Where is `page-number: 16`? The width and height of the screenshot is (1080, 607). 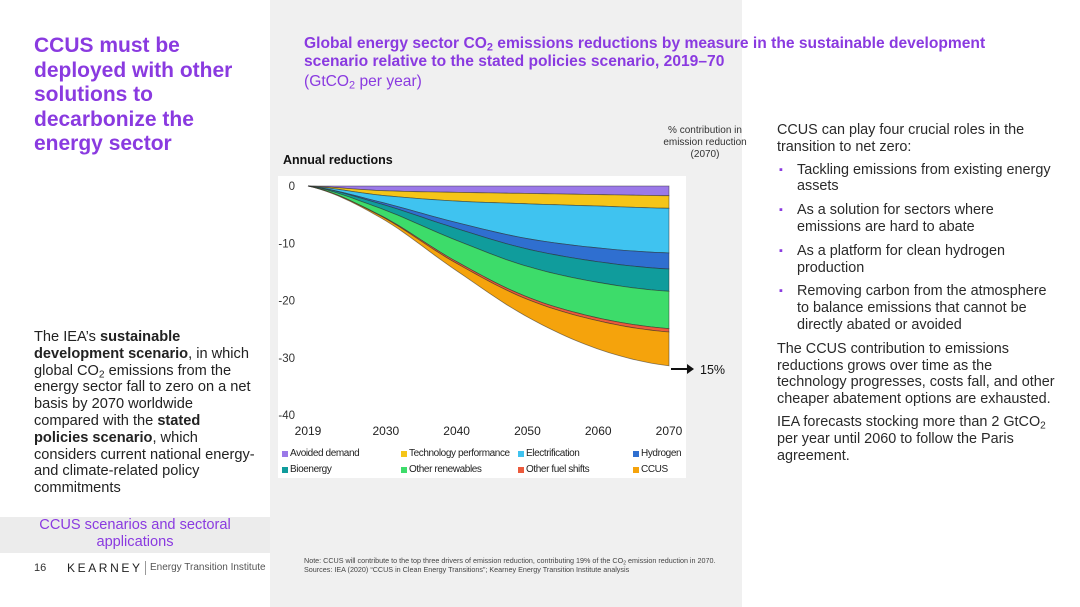
page-number: 16 is located at coordinates (40, 568).